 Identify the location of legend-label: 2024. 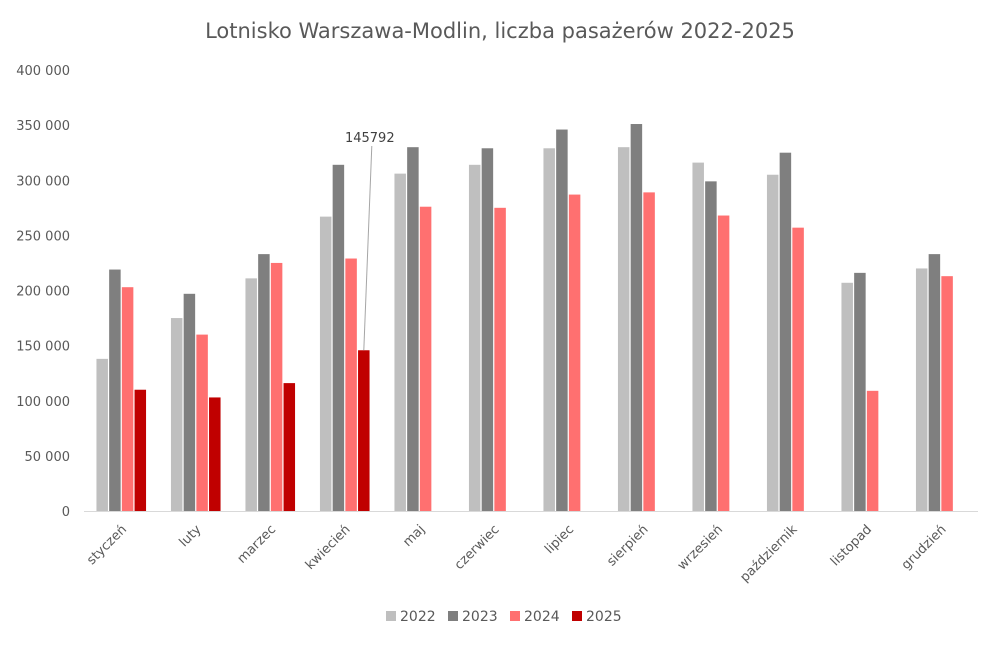
(542, 617).